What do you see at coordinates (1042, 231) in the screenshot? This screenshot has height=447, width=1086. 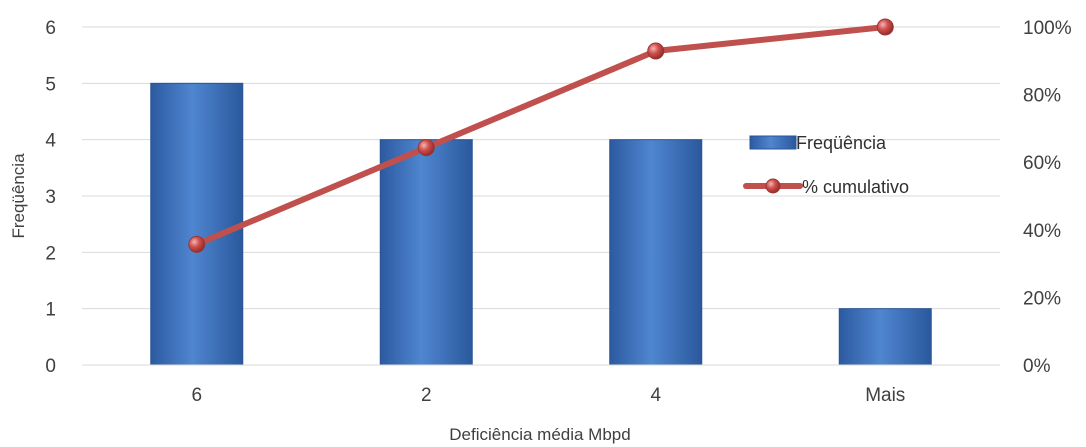 I see `y2-tick-label: 40%` at bounding box center [1042, 231].